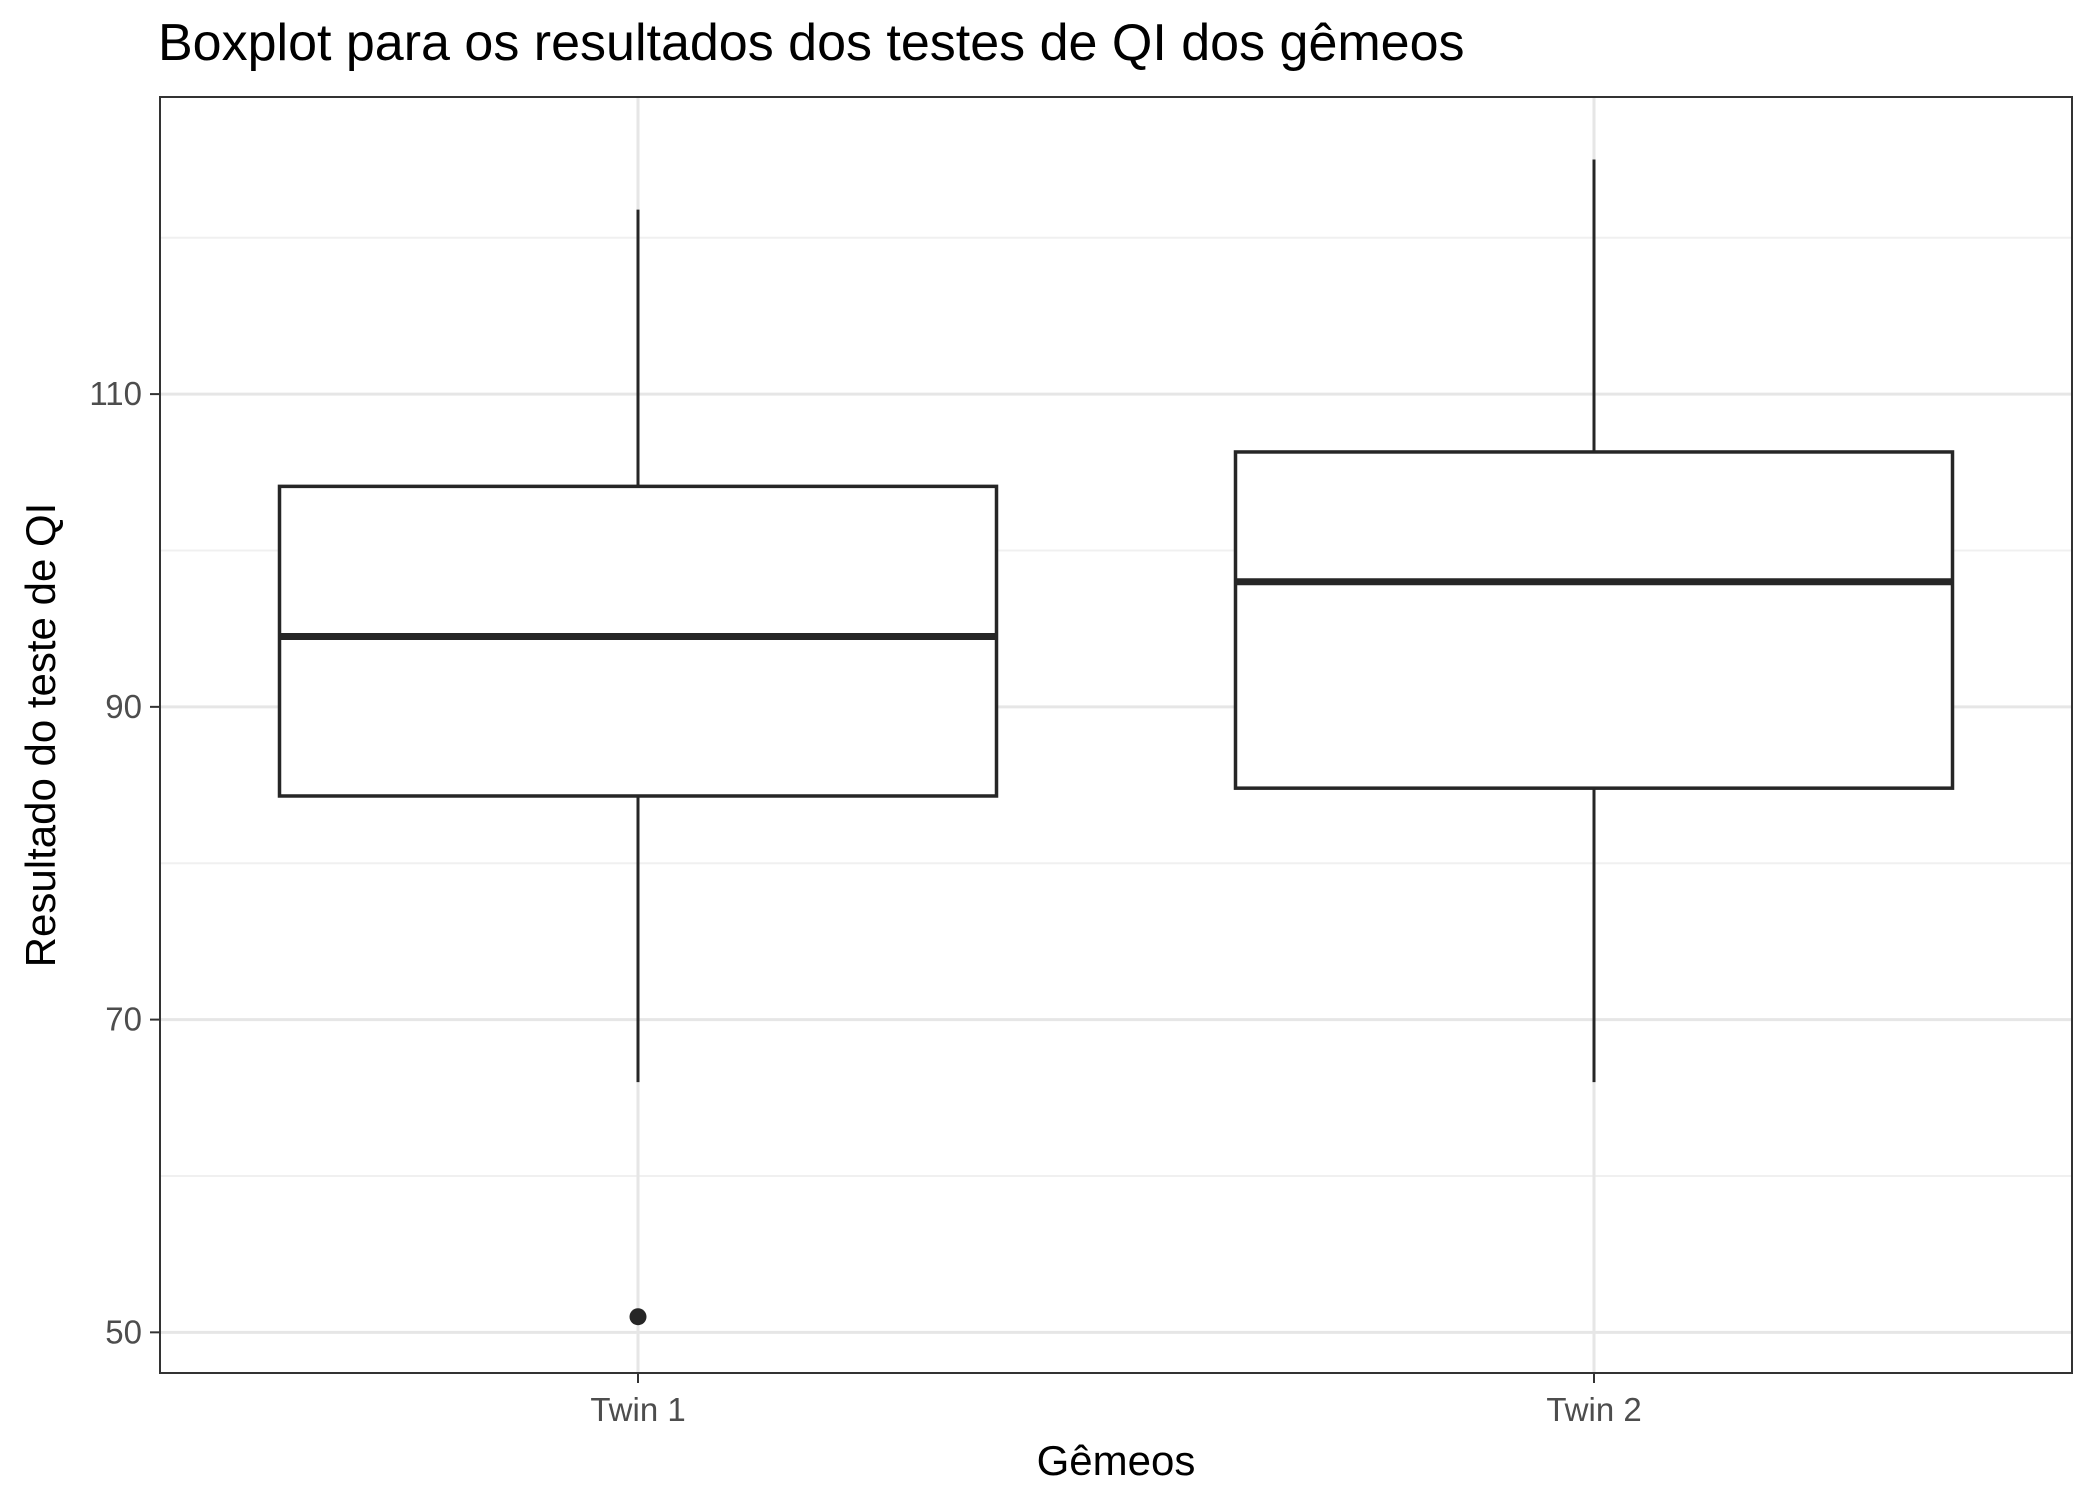 This screenshot has width=2100, height=1500. Describe the element at coordinates (638, 1317) in the screenshot. I see `outlier-point` at that location.